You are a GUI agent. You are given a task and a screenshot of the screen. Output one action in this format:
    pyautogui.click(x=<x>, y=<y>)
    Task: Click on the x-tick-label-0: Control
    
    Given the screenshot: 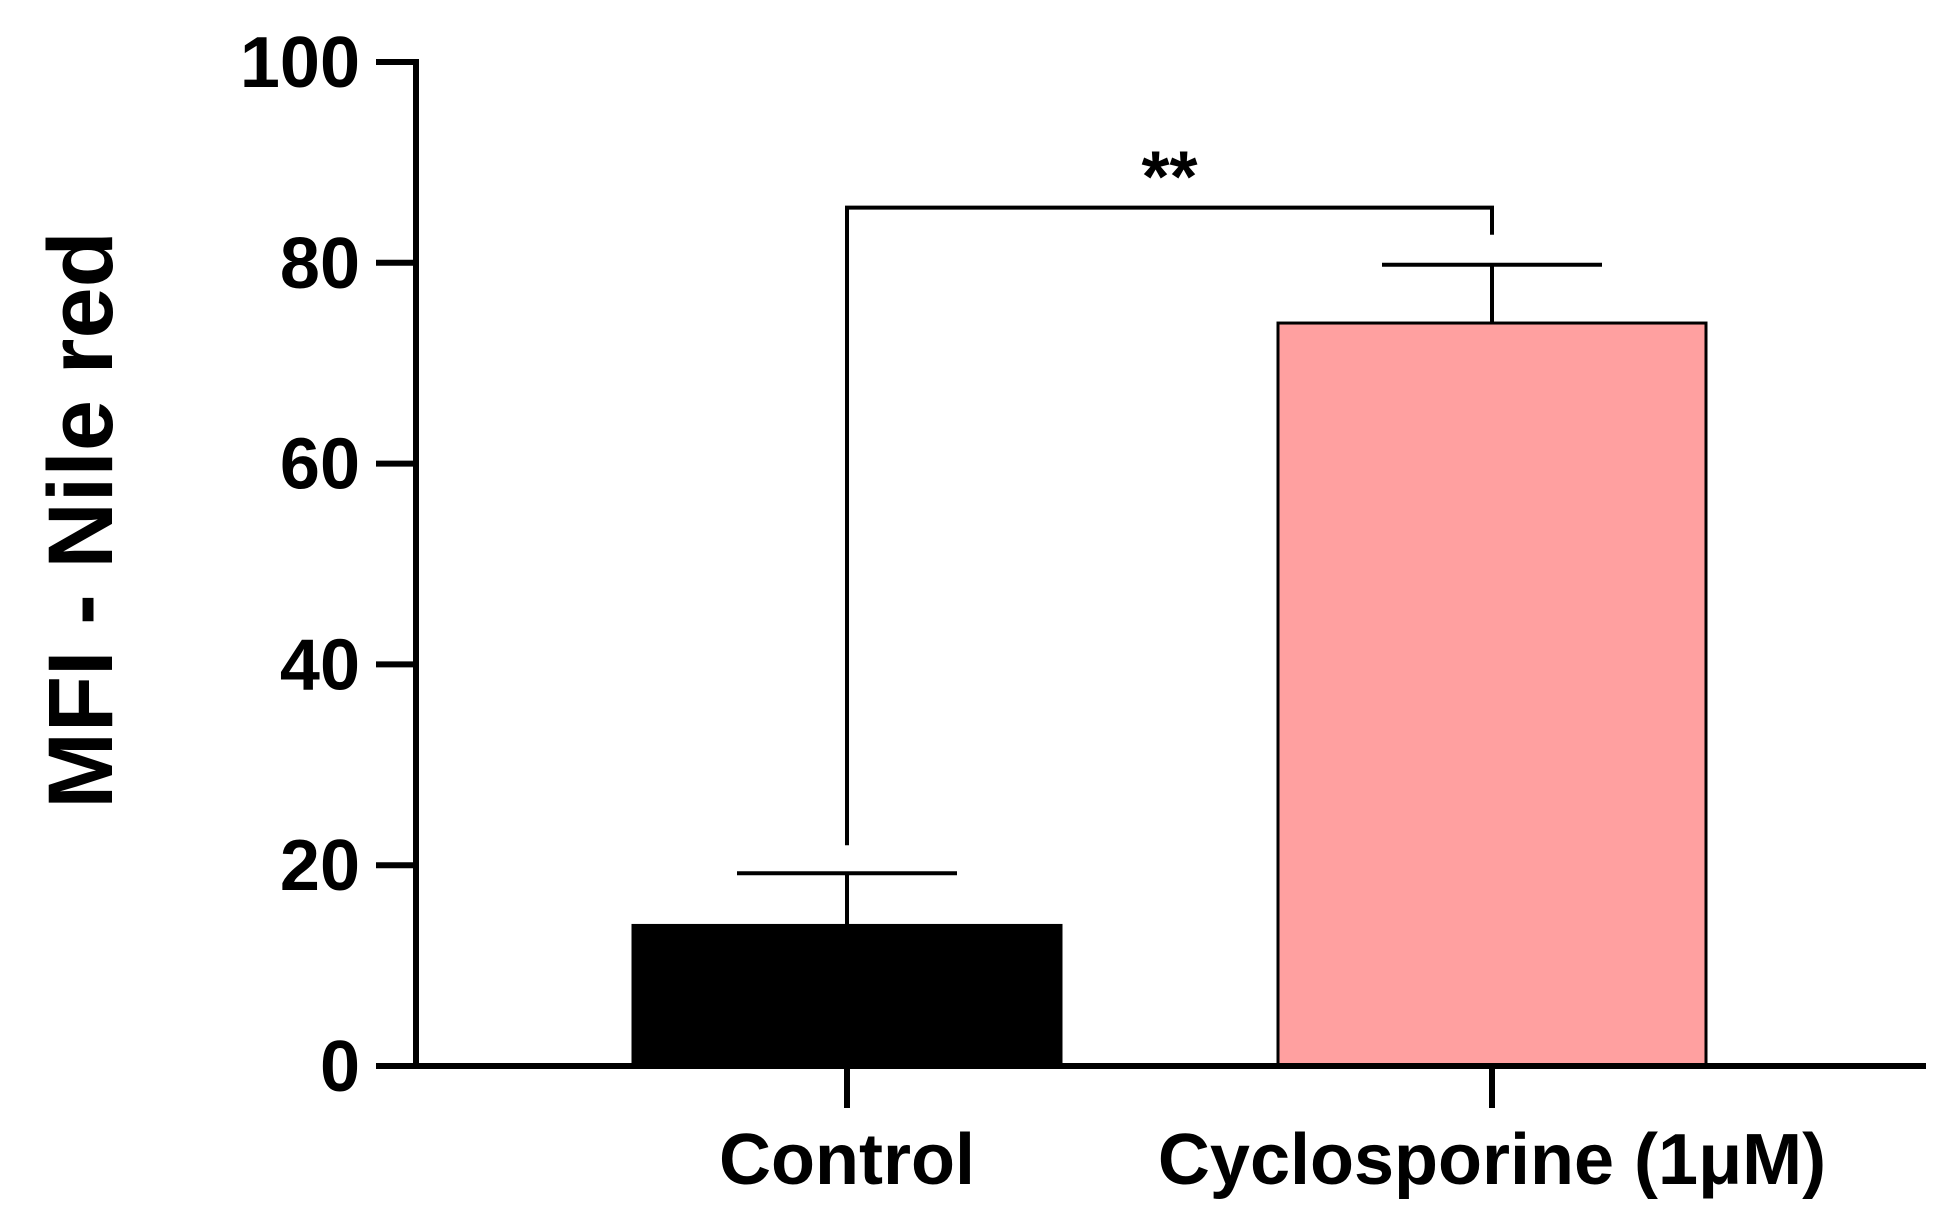 What is the action you would take?
    pyautogui.click(x=847, y=1160)
    